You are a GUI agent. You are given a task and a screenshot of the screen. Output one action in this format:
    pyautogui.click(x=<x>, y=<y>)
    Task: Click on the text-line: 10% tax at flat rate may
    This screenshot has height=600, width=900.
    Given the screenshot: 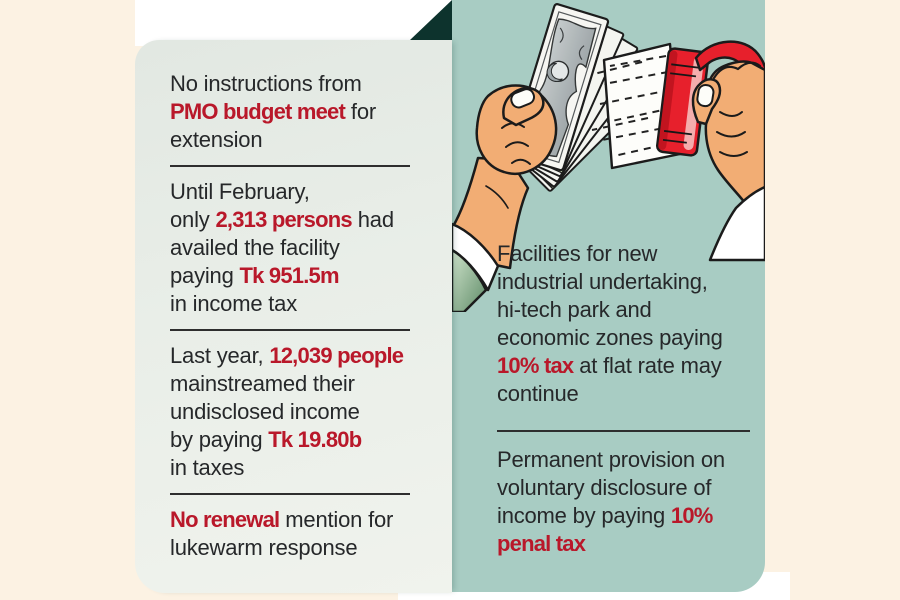 What is the action you would take?
    pyautogui.click(x=628, y=366)
    